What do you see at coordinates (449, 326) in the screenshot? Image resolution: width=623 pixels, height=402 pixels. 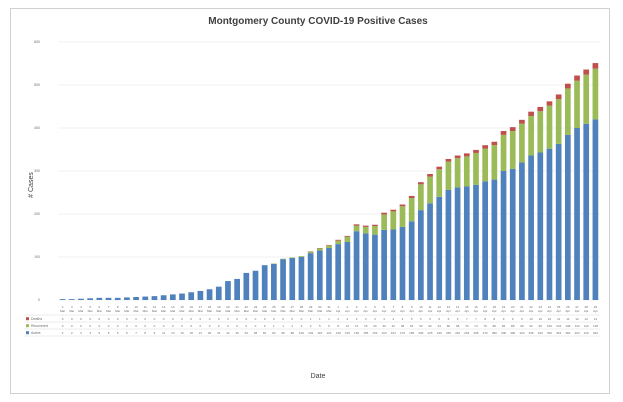 I see `table-cell: 66` at bounding box center [449, 326].